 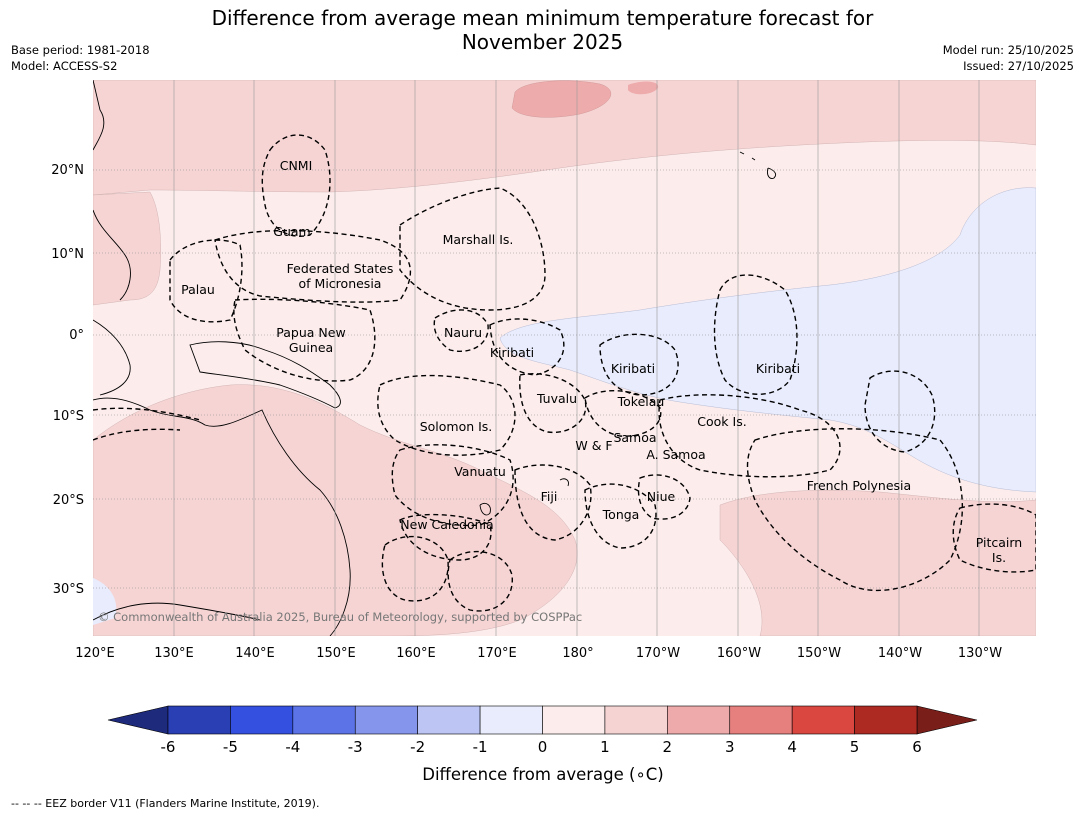 I want to click on australia-south-coast, so click(x=177, y=611).